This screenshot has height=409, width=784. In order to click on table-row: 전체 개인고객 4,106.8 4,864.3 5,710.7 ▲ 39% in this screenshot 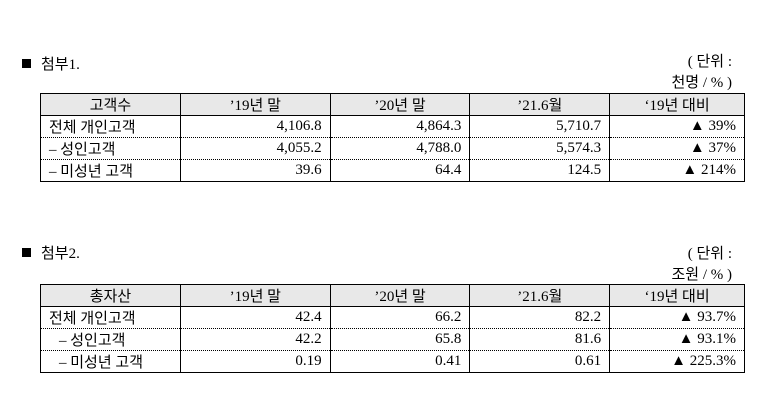, I will do `click(392, 126)`.